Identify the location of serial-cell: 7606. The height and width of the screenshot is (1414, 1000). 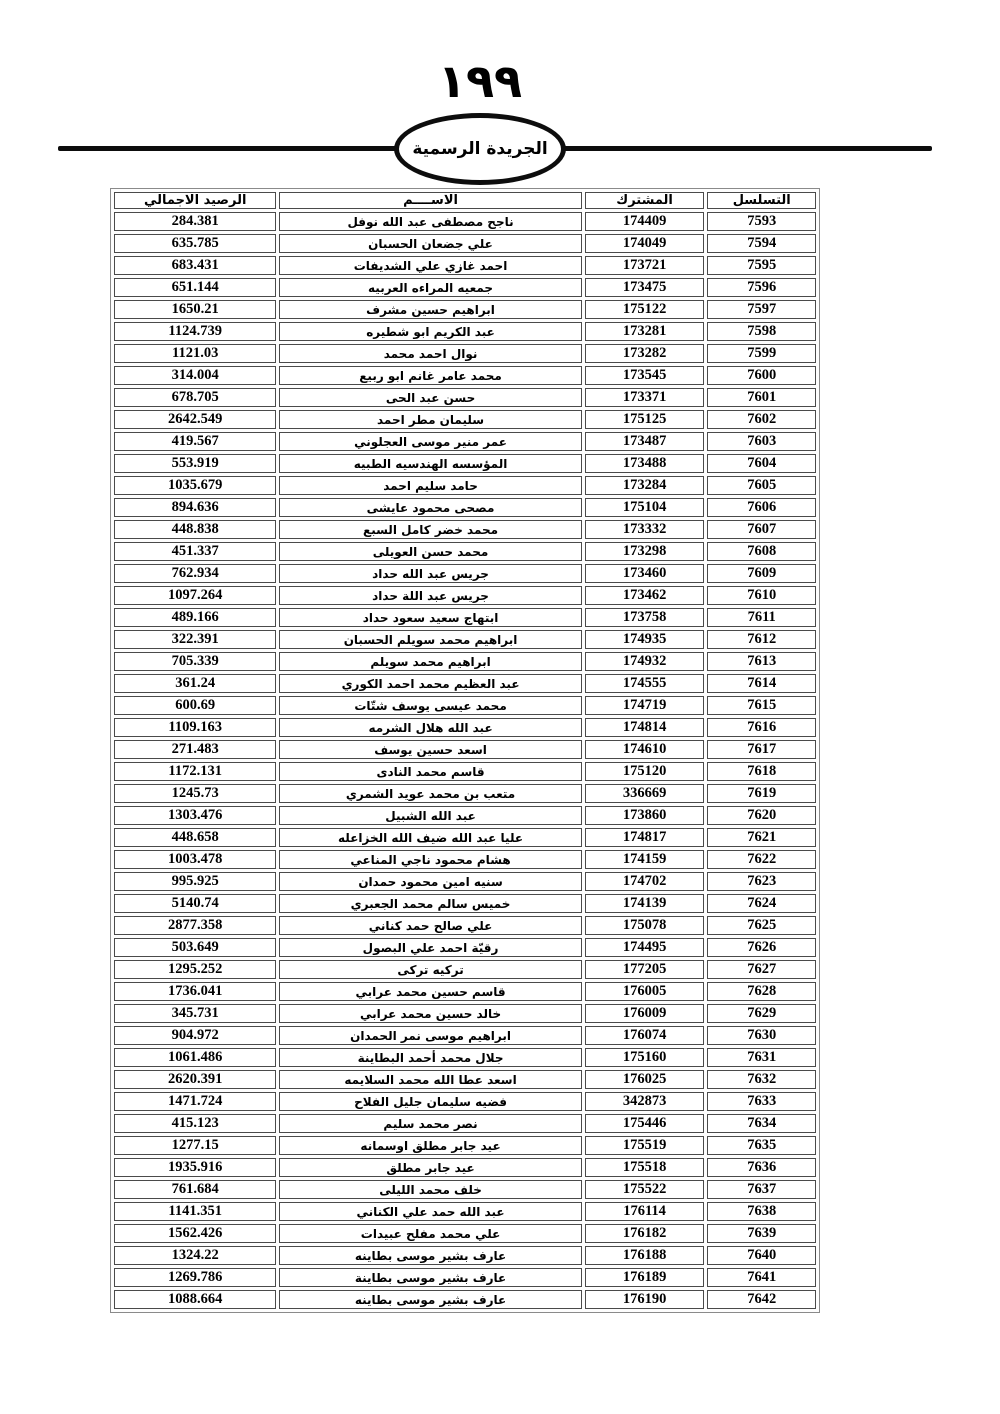
(761, 507).